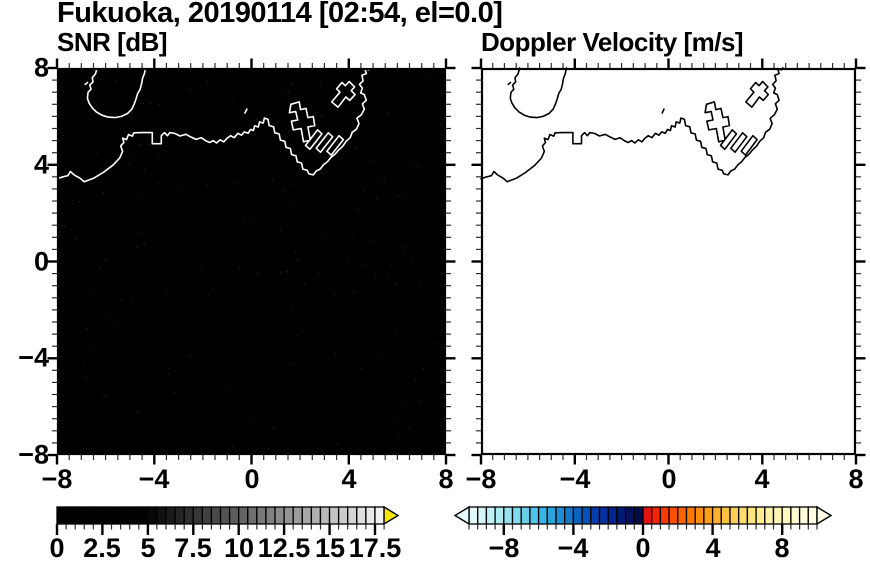 The image size is (870, 570). What do you see at coordinates (856, 479) in the screenshot?
I see `x-tick-label: 8` at bounding box center [856, 479].